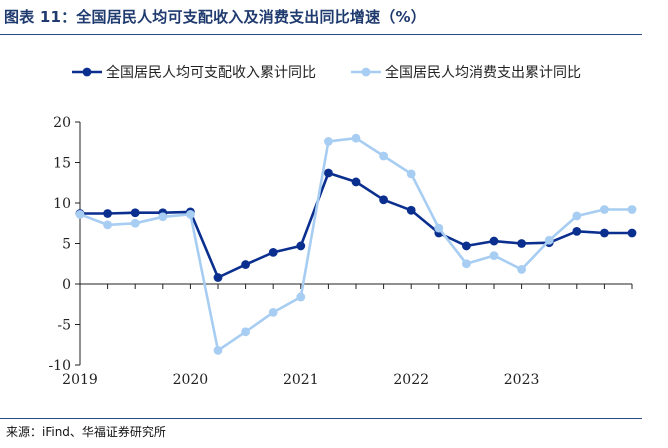  I want to click on figure-title: 图表 11：全国居民人均可支配收入及消费支出同比增速（%）, so click(215, 17).